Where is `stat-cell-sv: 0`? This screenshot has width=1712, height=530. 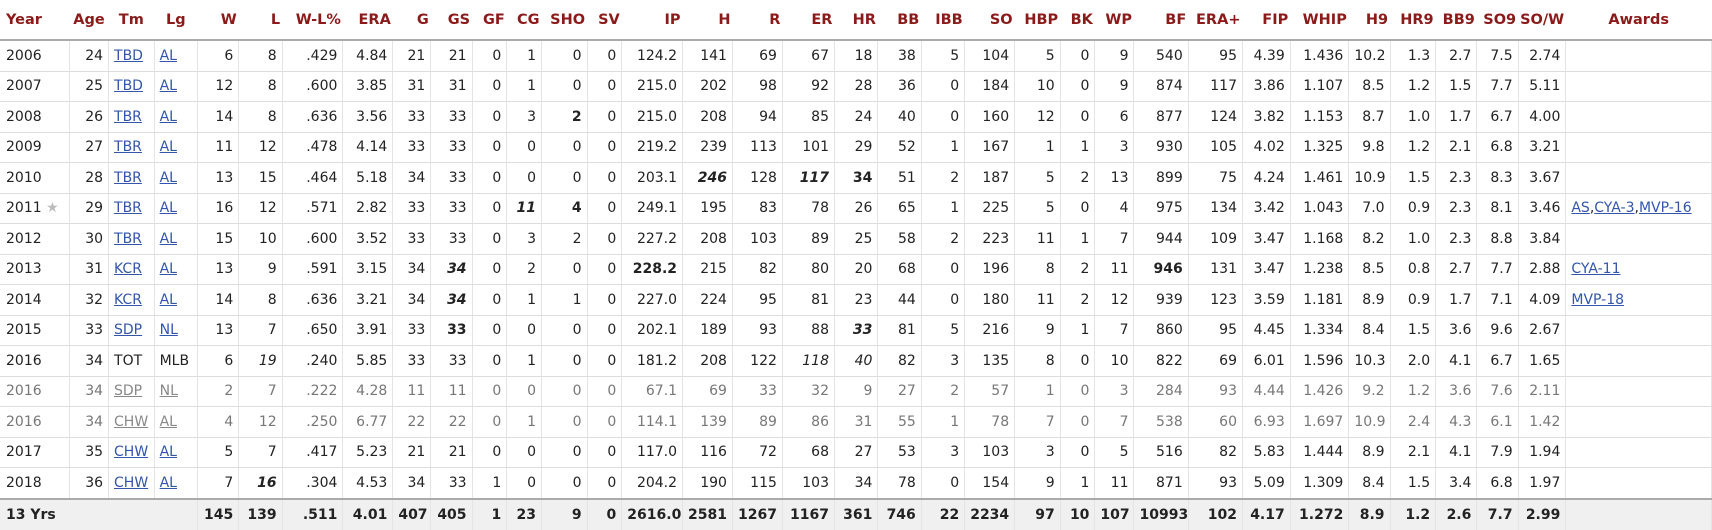
stat-cell-sv: 0 is located at coordinates (605, 300).